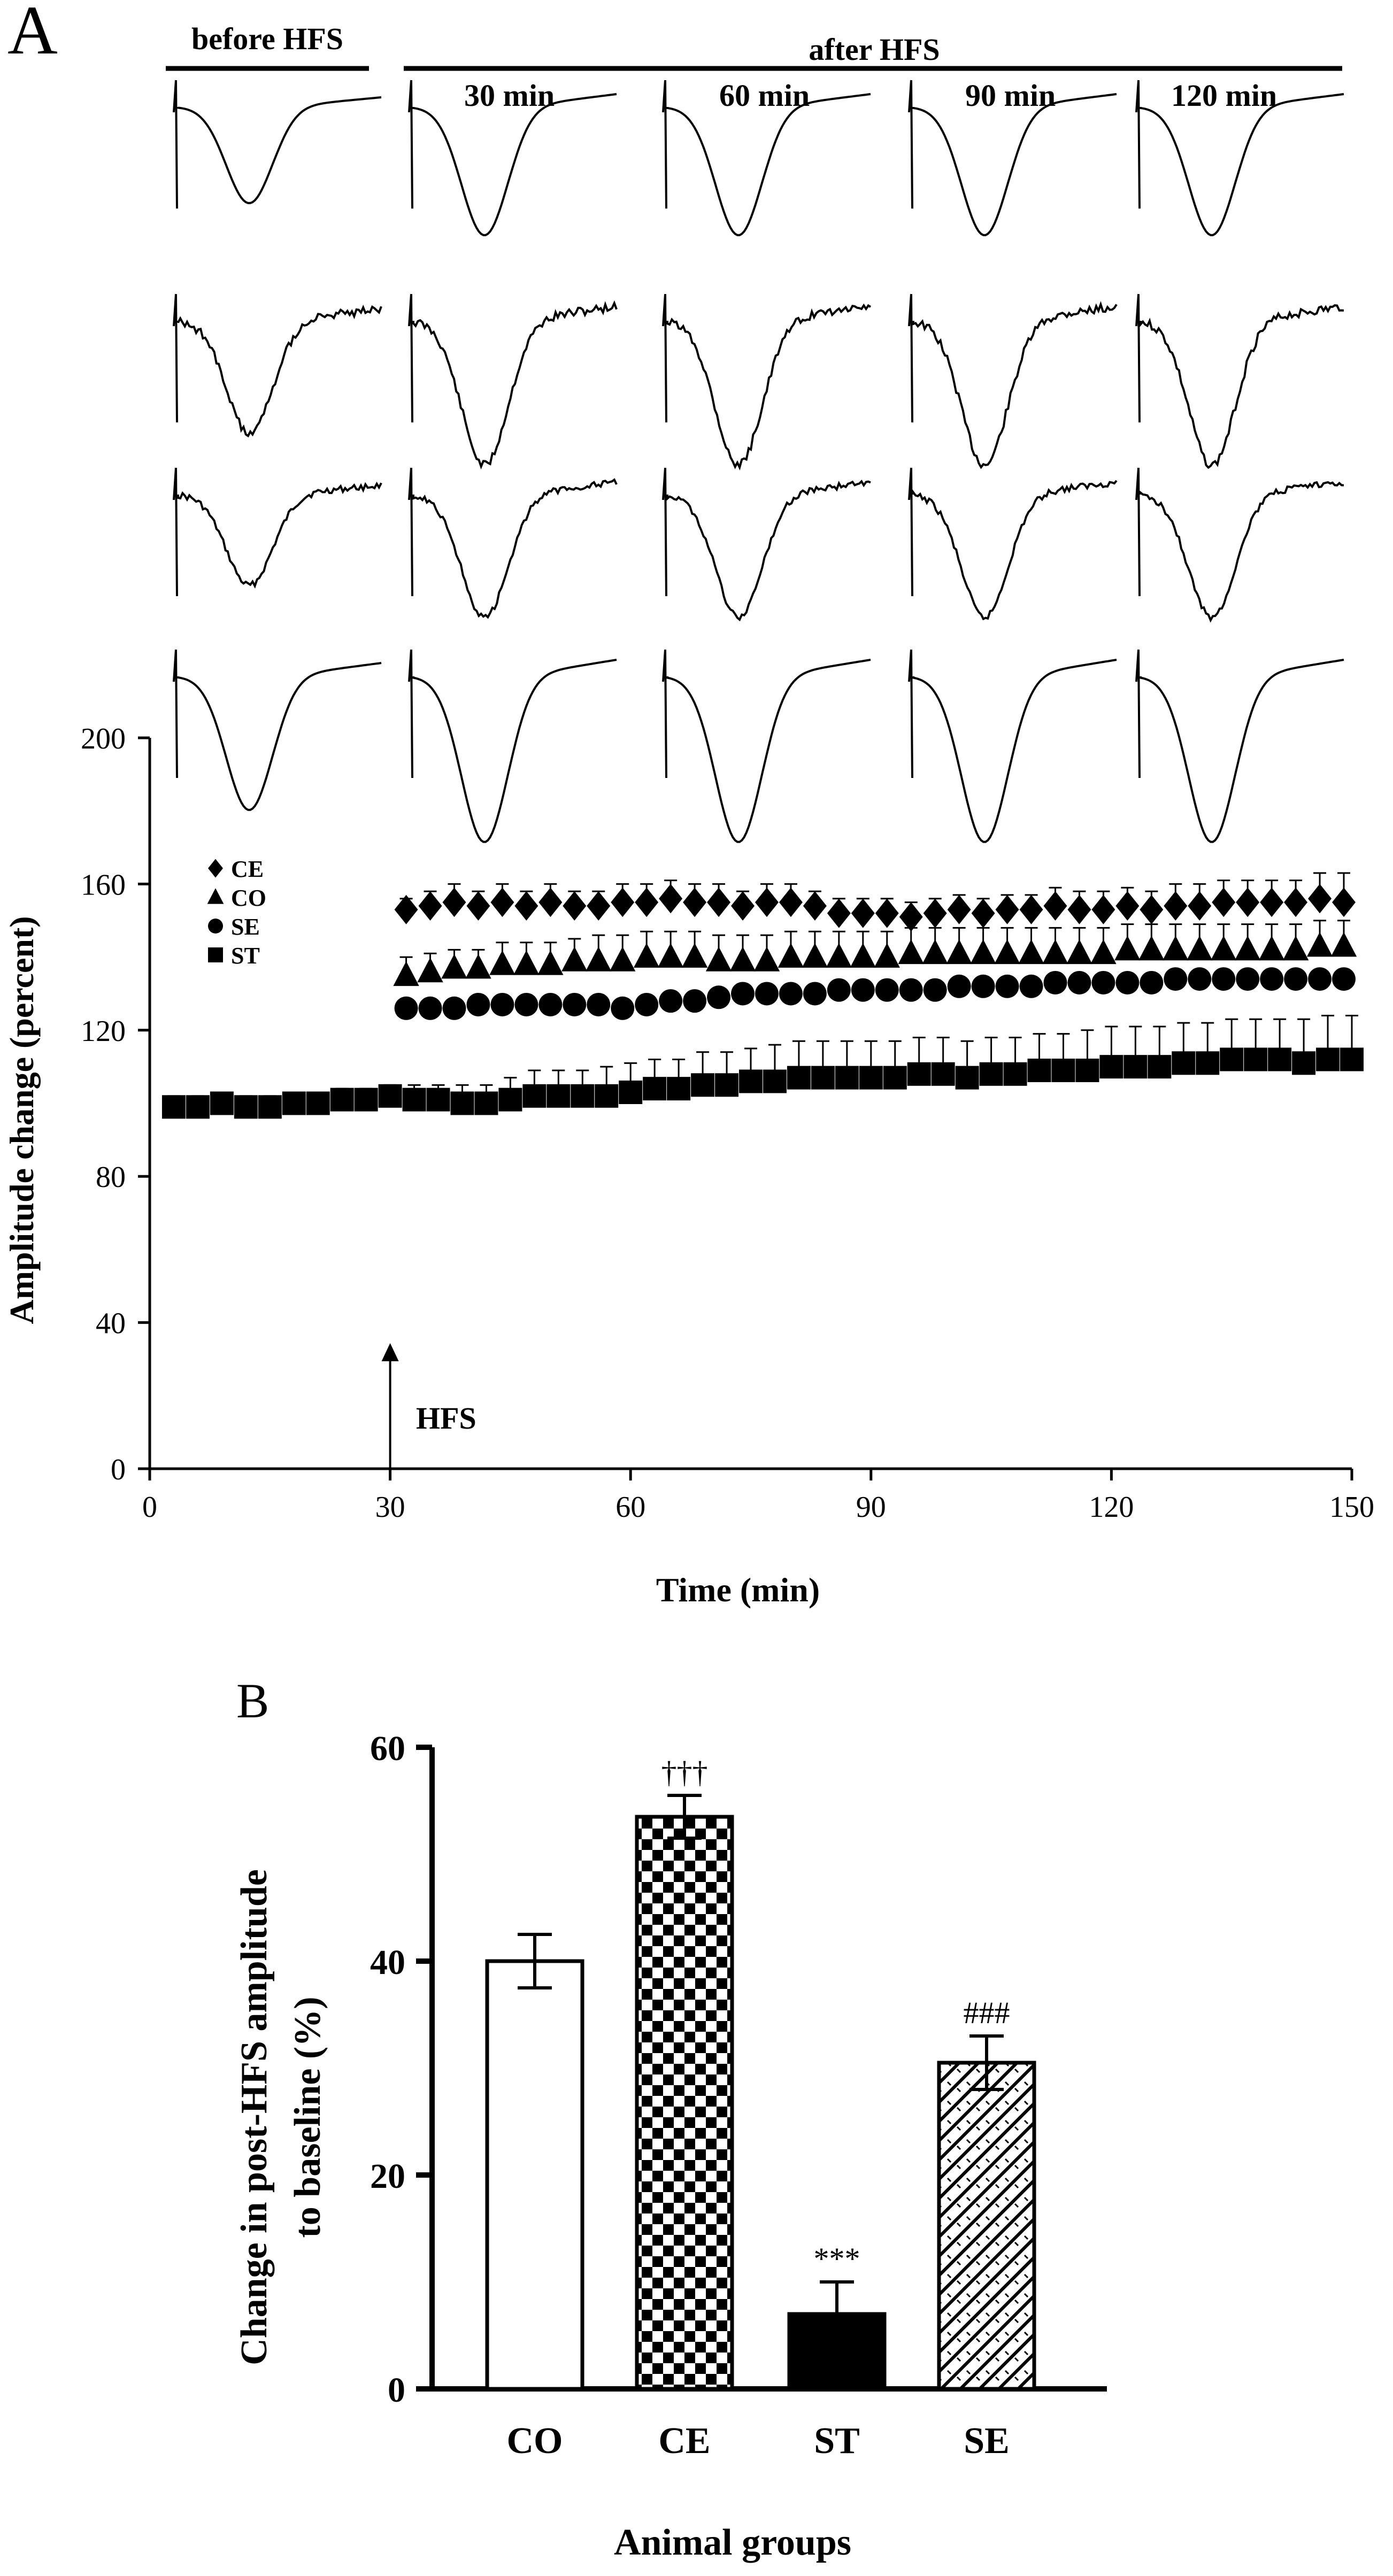 Image resolution: width=1393 pixels, height=2576 pixels. I want to click on chart-b-ytick-label: 60, so click(388, 1748).